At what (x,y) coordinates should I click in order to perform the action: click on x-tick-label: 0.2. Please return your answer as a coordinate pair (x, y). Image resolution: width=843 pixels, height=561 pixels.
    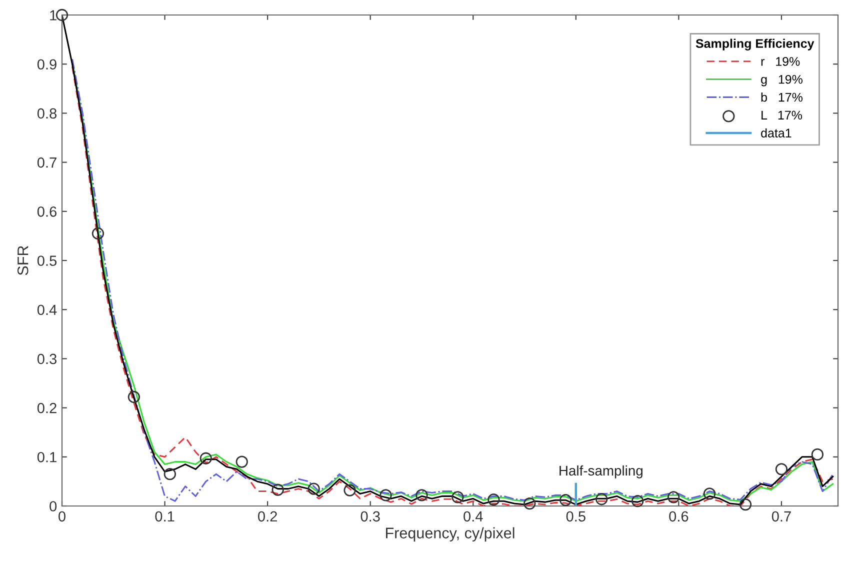
    Looking at the image, I should click on (267, 516).